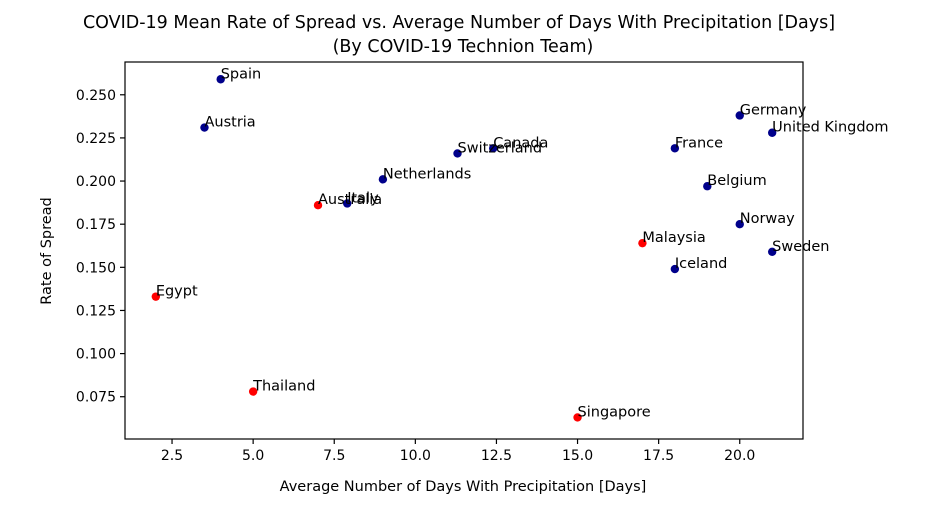  Describe the element at coordinates (458, 451) in the screenshot. I see `x-axis-ticks: 2.5 5.0 7.5 10.0 12.5 15.0 17.5 20.0` at that location.